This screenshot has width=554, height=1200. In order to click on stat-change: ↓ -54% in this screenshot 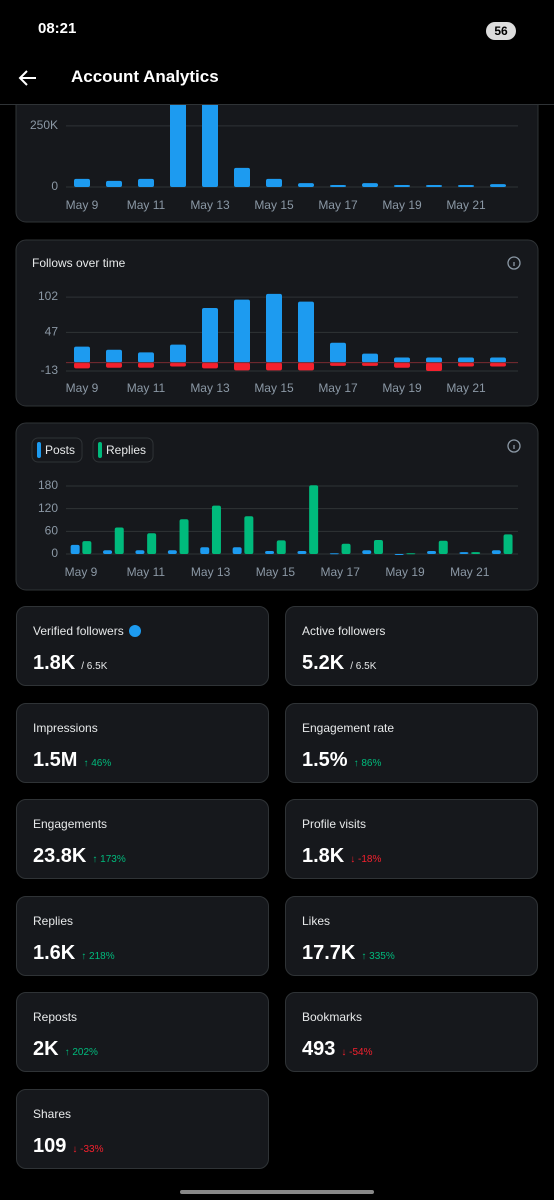, I will do `click(357, 1053)`.